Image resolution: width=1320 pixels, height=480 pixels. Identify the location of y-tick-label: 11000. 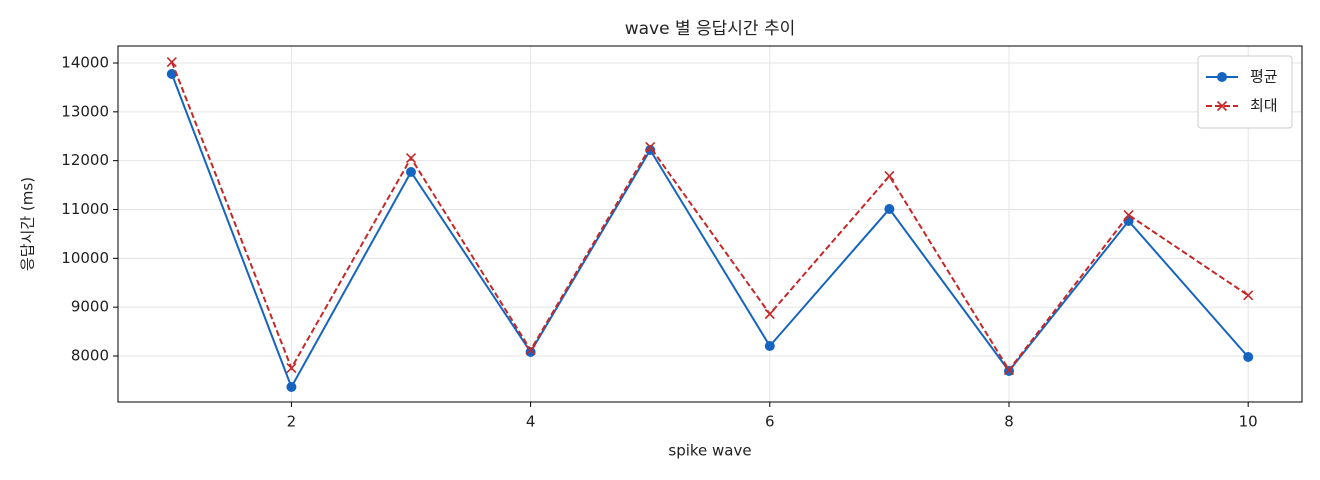
(85, 209).